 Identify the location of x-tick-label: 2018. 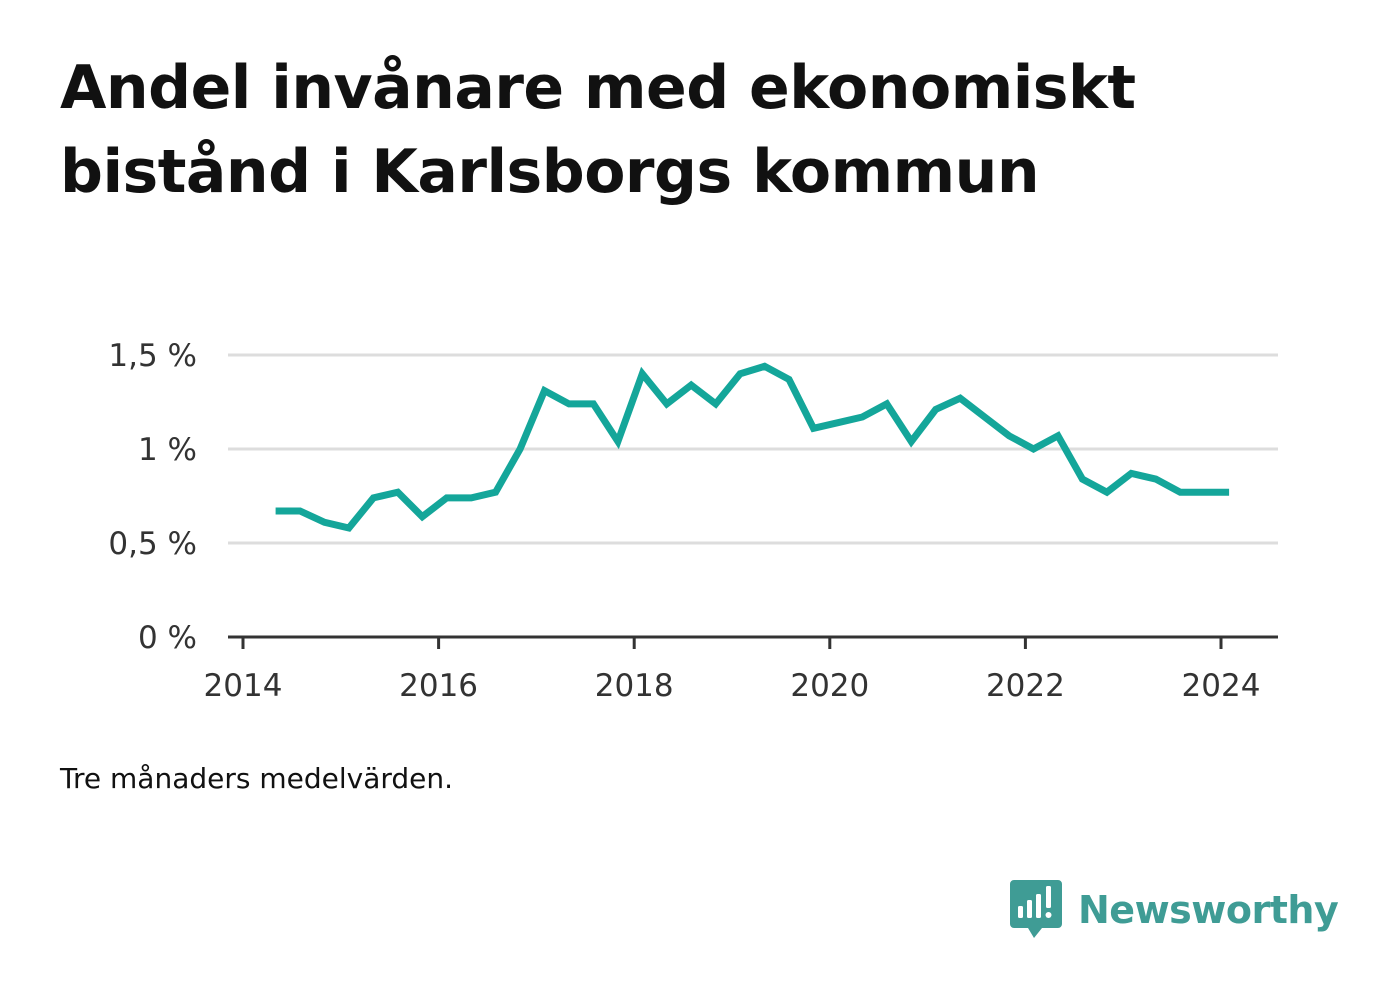
(634, 686).